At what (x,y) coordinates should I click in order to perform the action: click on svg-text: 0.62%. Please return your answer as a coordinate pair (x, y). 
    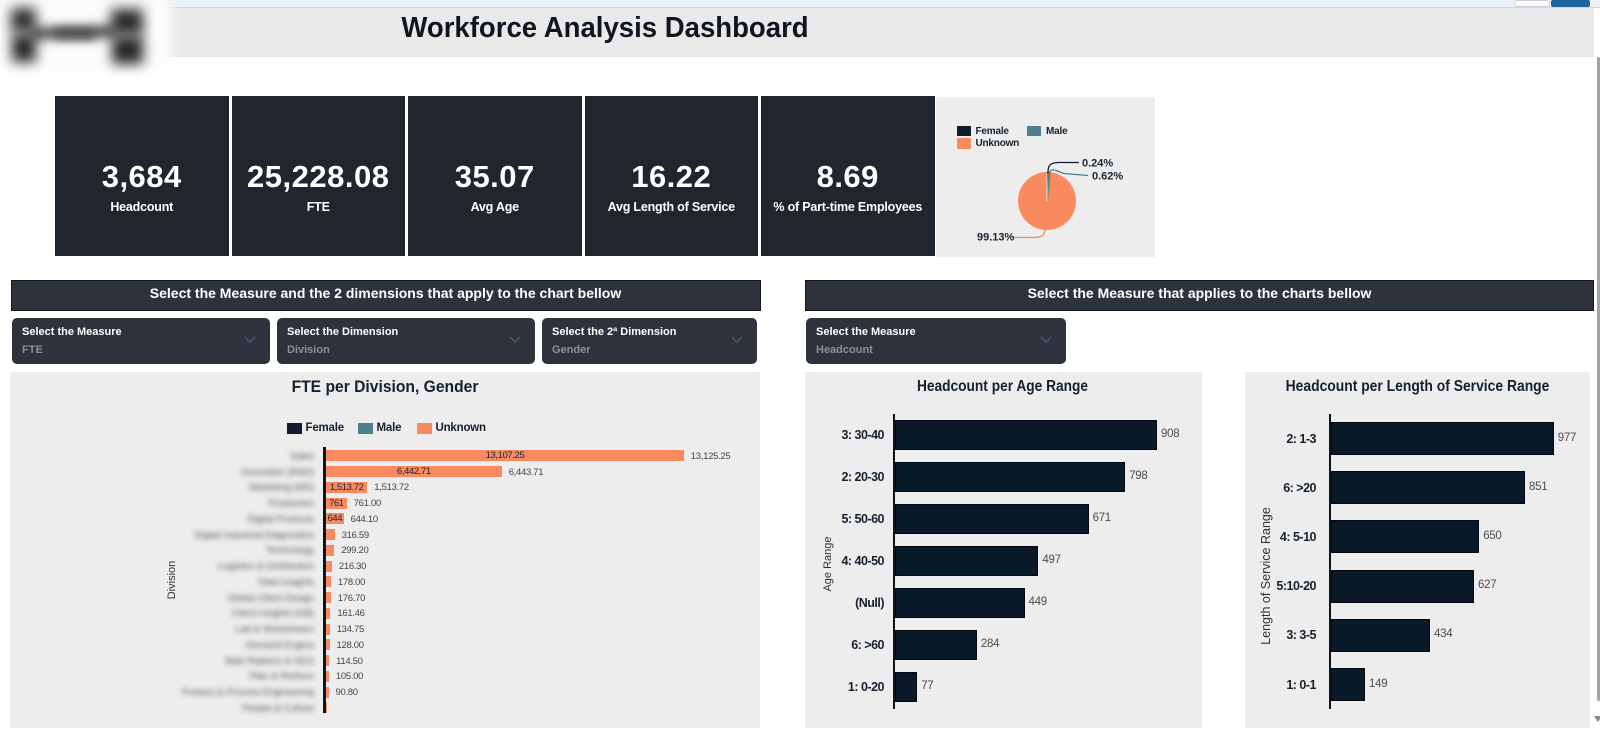
    Looking at the image, I should click on (1107, 177).